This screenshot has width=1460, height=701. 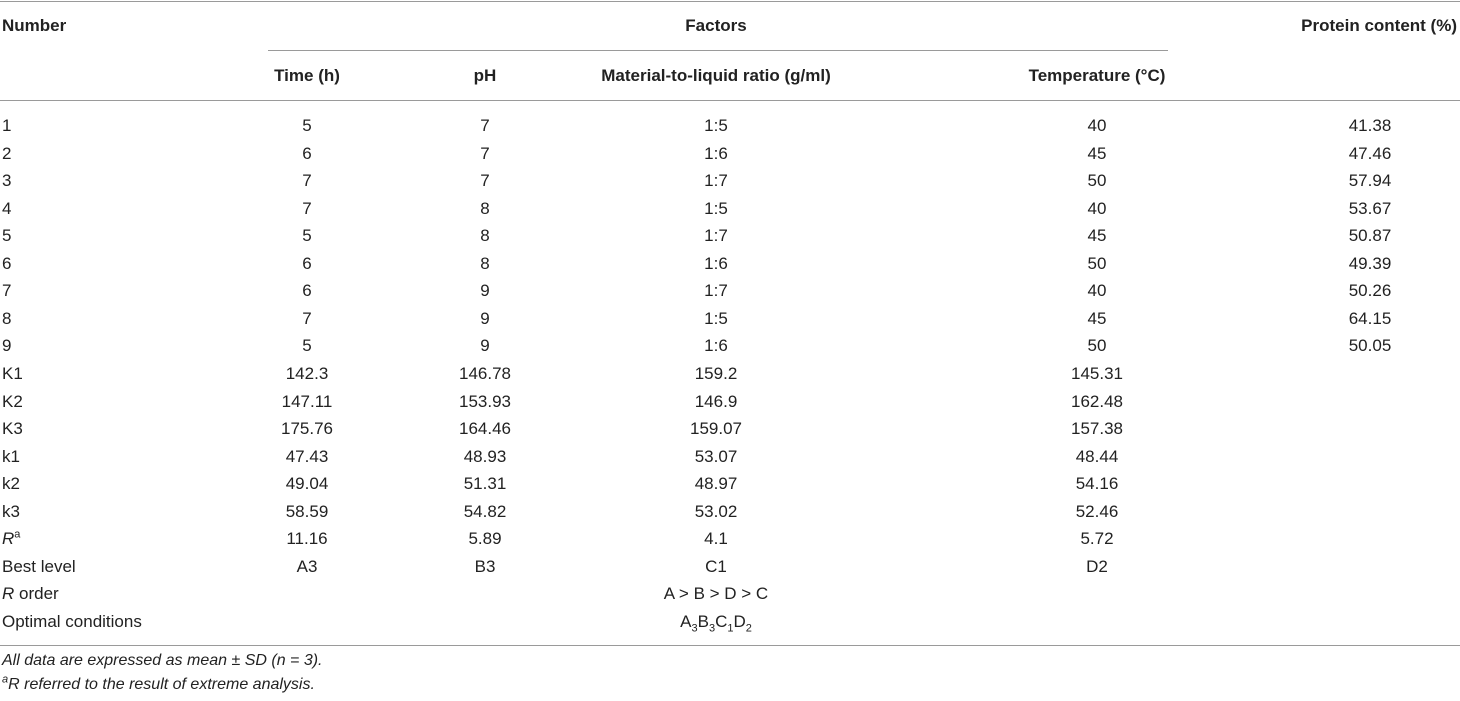 What do you see at coordinates (7, 125) in the screenshot?
I see `row-label: 1` at bounding box center [7, 125].